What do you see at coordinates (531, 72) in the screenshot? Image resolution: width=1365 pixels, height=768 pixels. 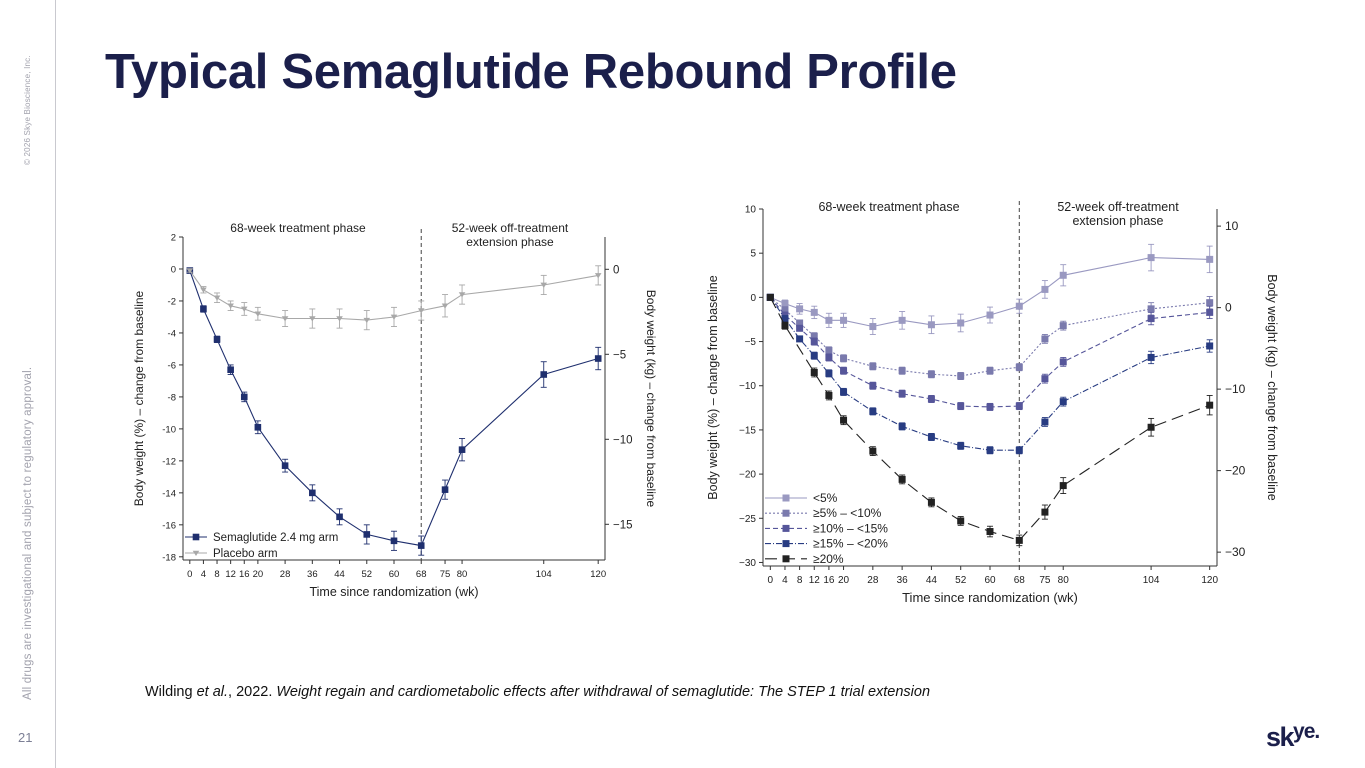 I see `slide-title: Typical Semaglutide Rebound Profile` at bounding box center [531, 72].